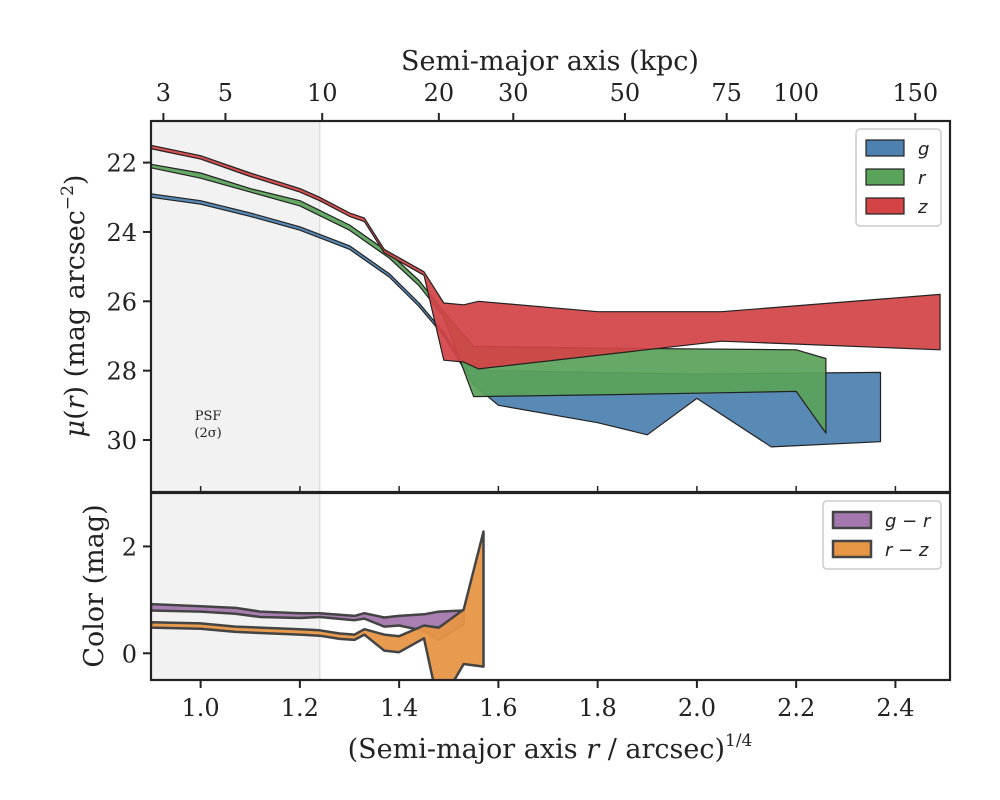  What do you see at coordinates (513, 93) in the screenshot?
I see `top-x-tick-label: 30` at bounding box center [513, 93].